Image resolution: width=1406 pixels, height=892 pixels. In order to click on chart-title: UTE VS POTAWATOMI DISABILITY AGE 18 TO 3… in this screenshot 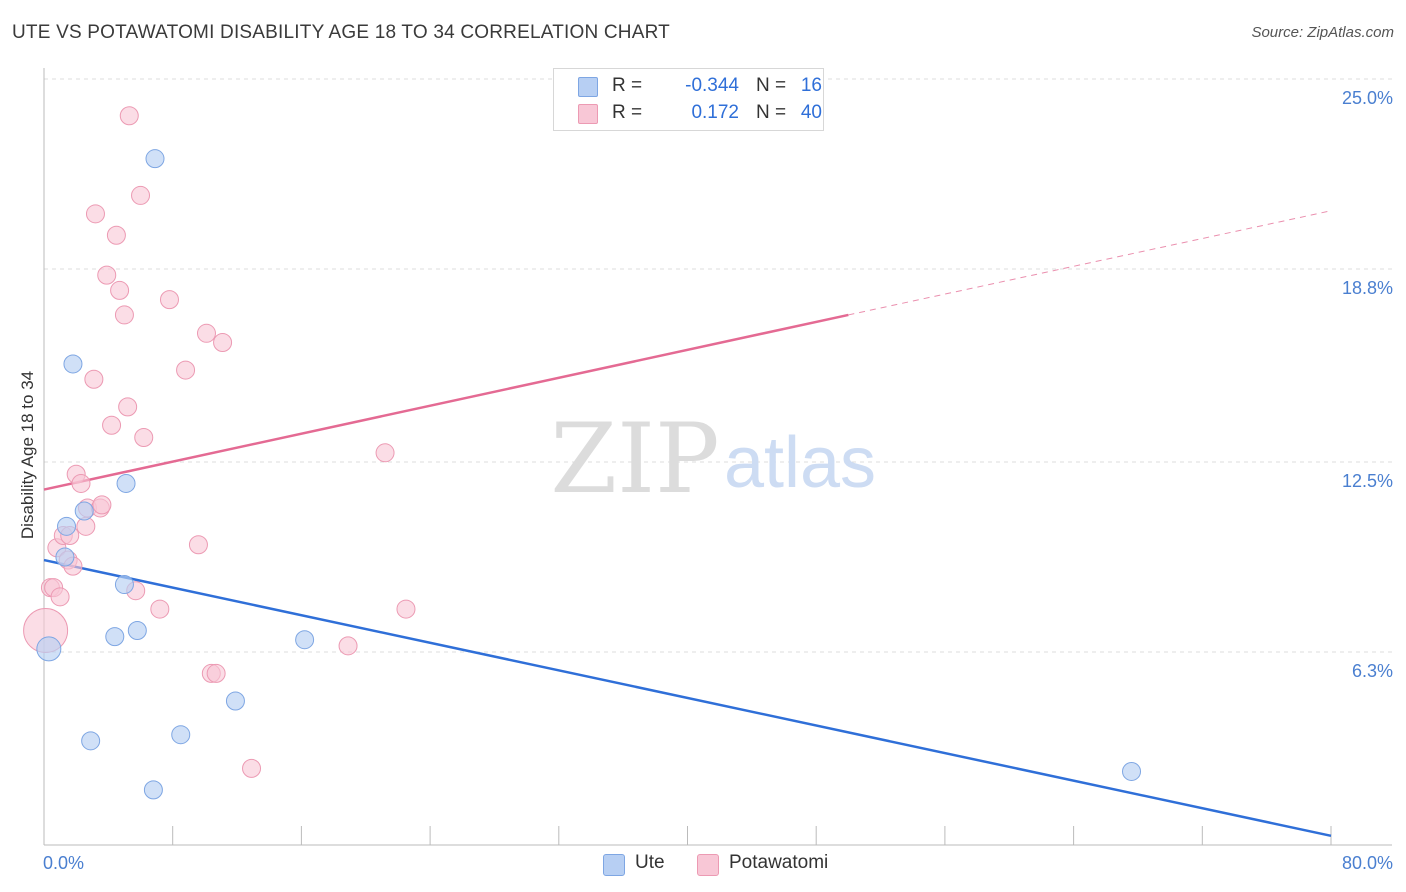, I will do `click(341, 32)`.